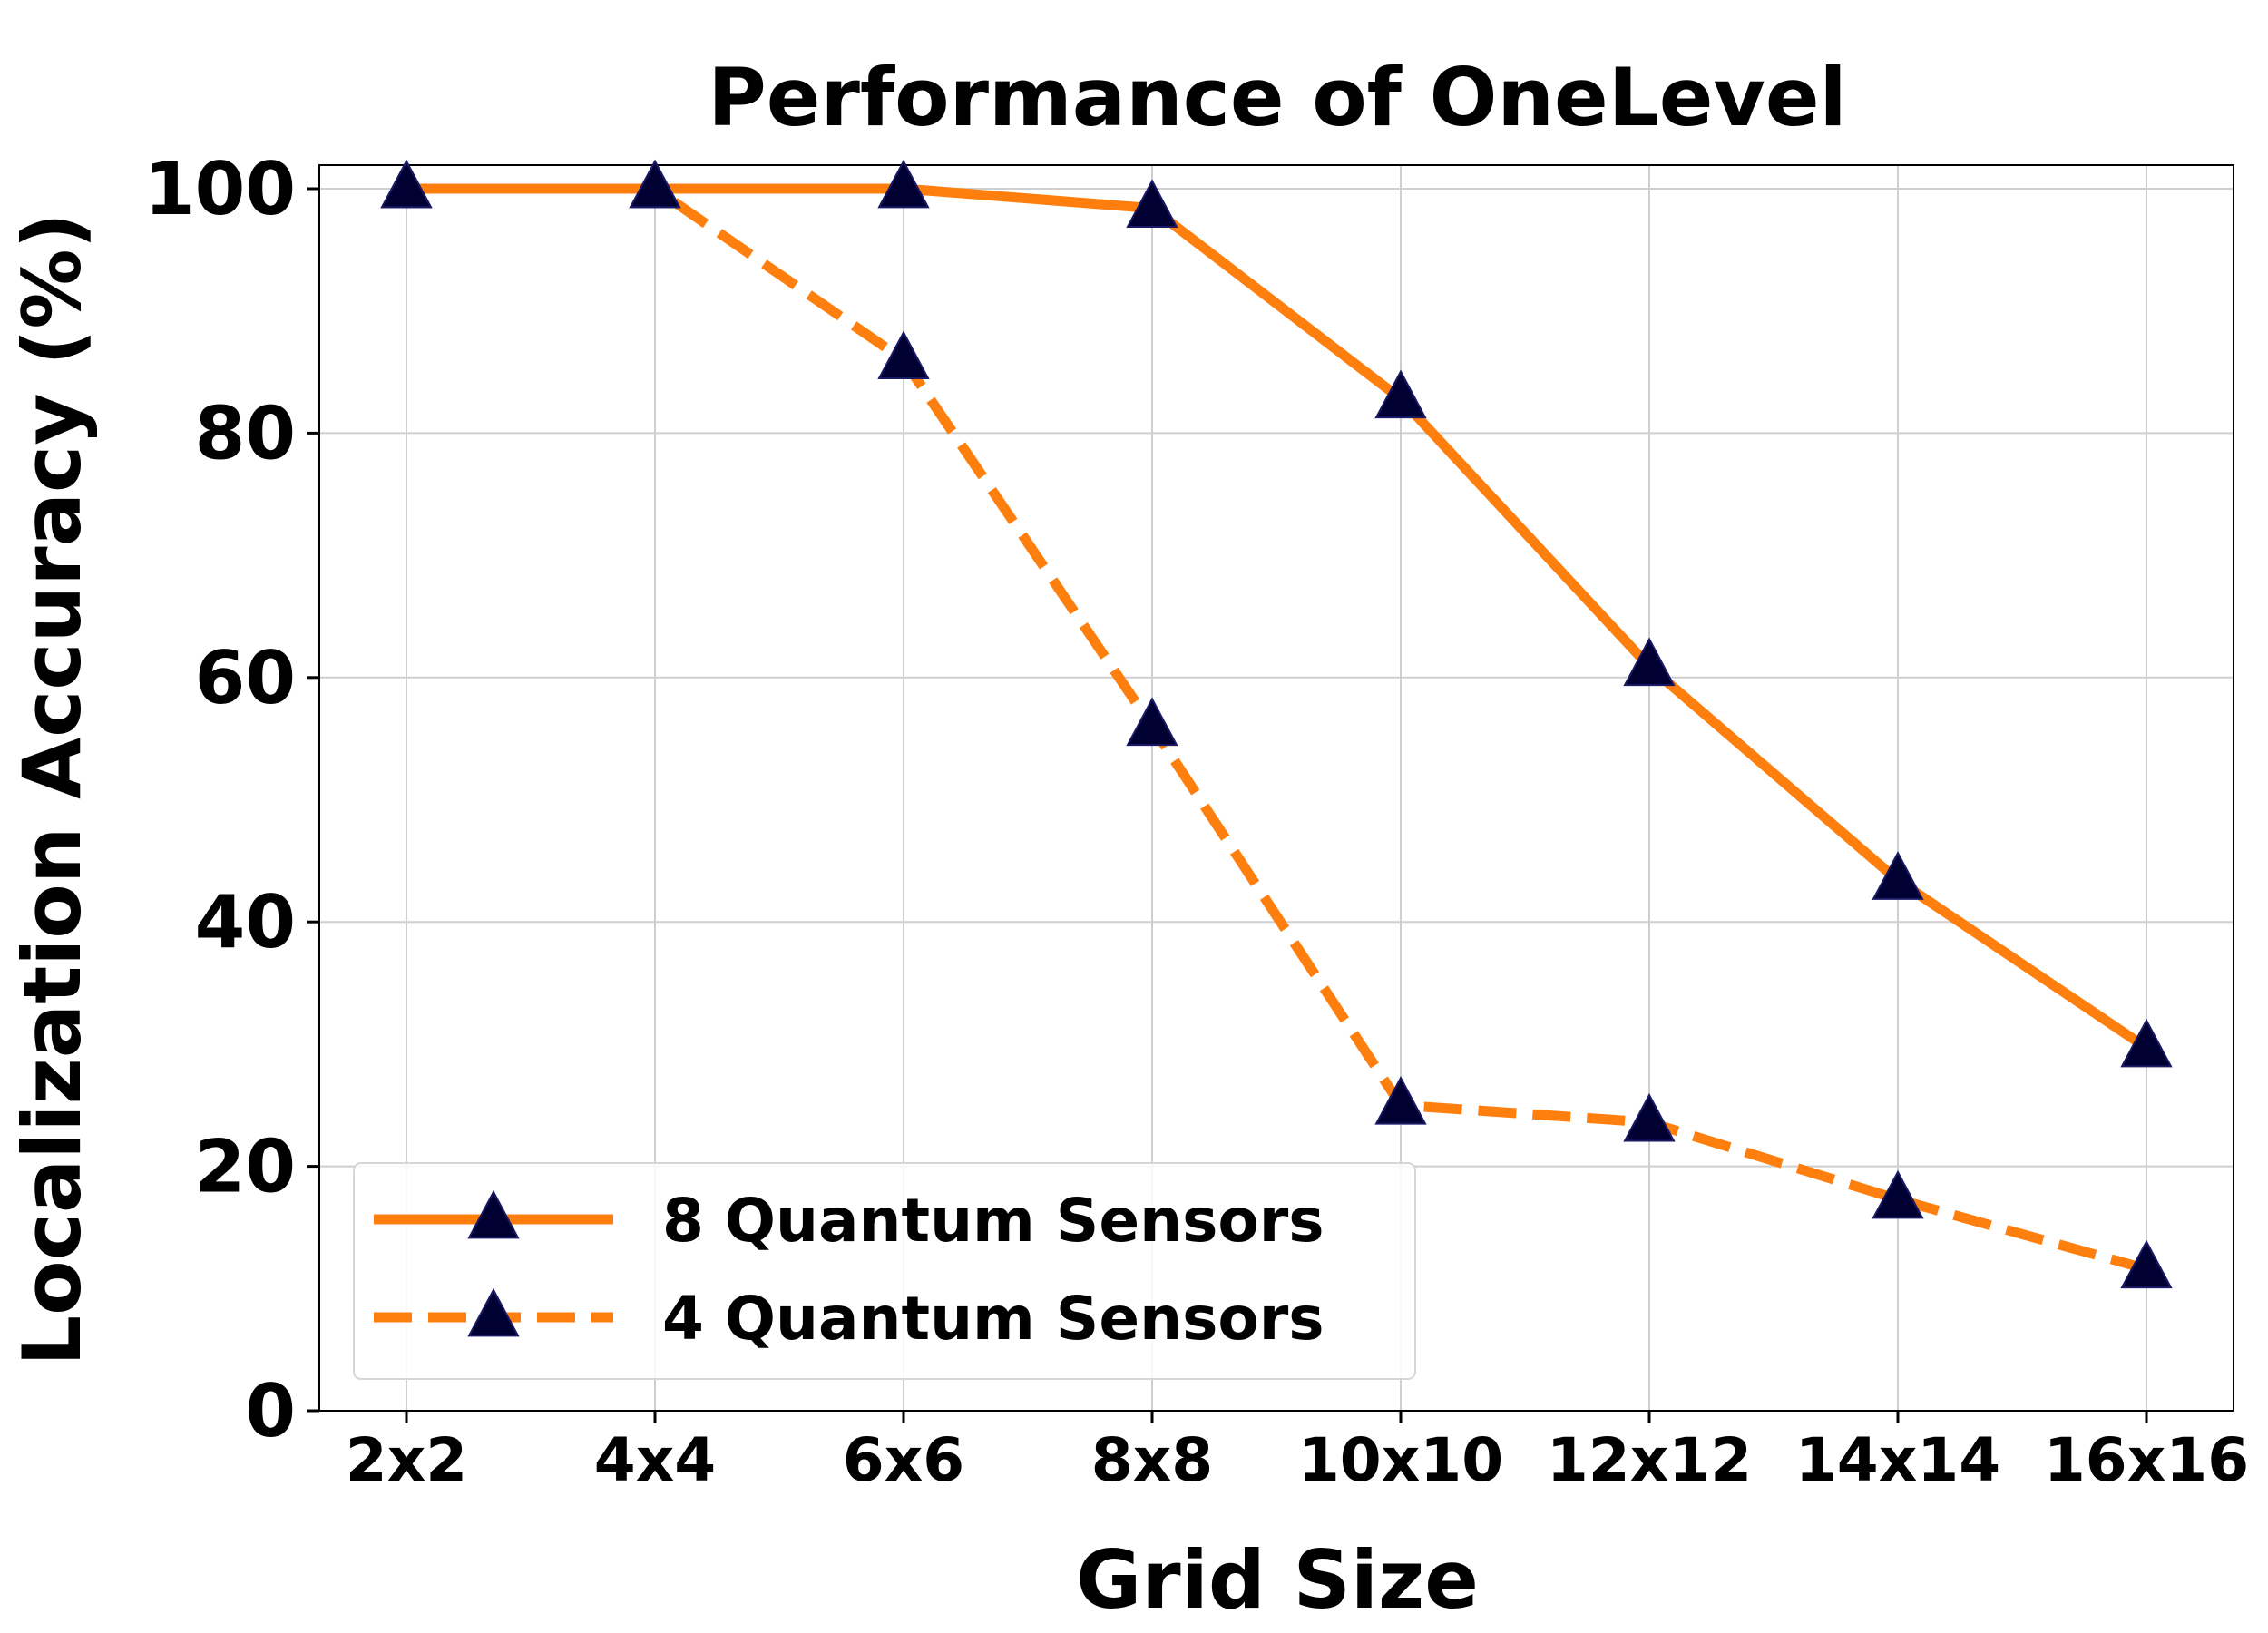 This screenshot has height=1633, width=2268. Describe the element at coordinates (246, 678) in the screenshot. I see `y-tick-label: 60` at that location.